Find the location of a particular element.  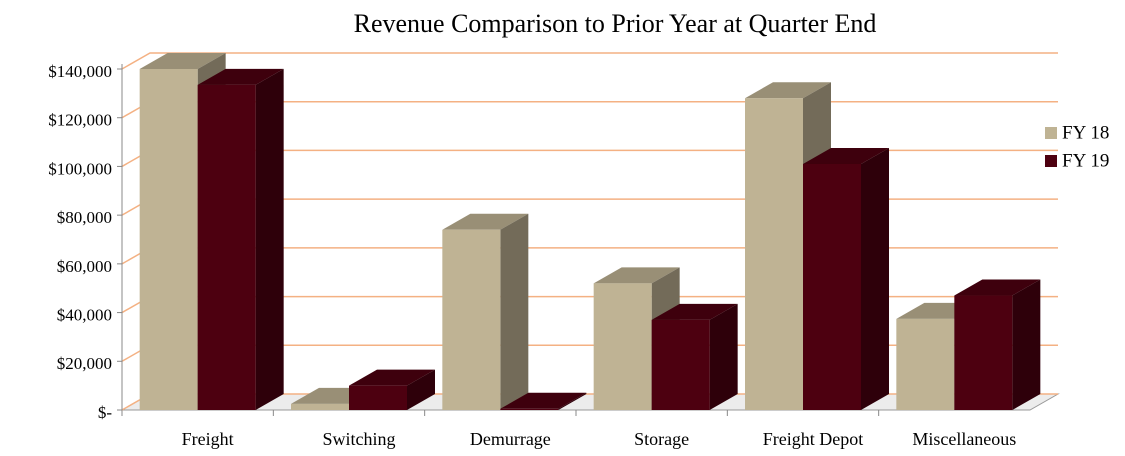

x-tick-label: Miscellaneous is located at coordinates (964, 439).